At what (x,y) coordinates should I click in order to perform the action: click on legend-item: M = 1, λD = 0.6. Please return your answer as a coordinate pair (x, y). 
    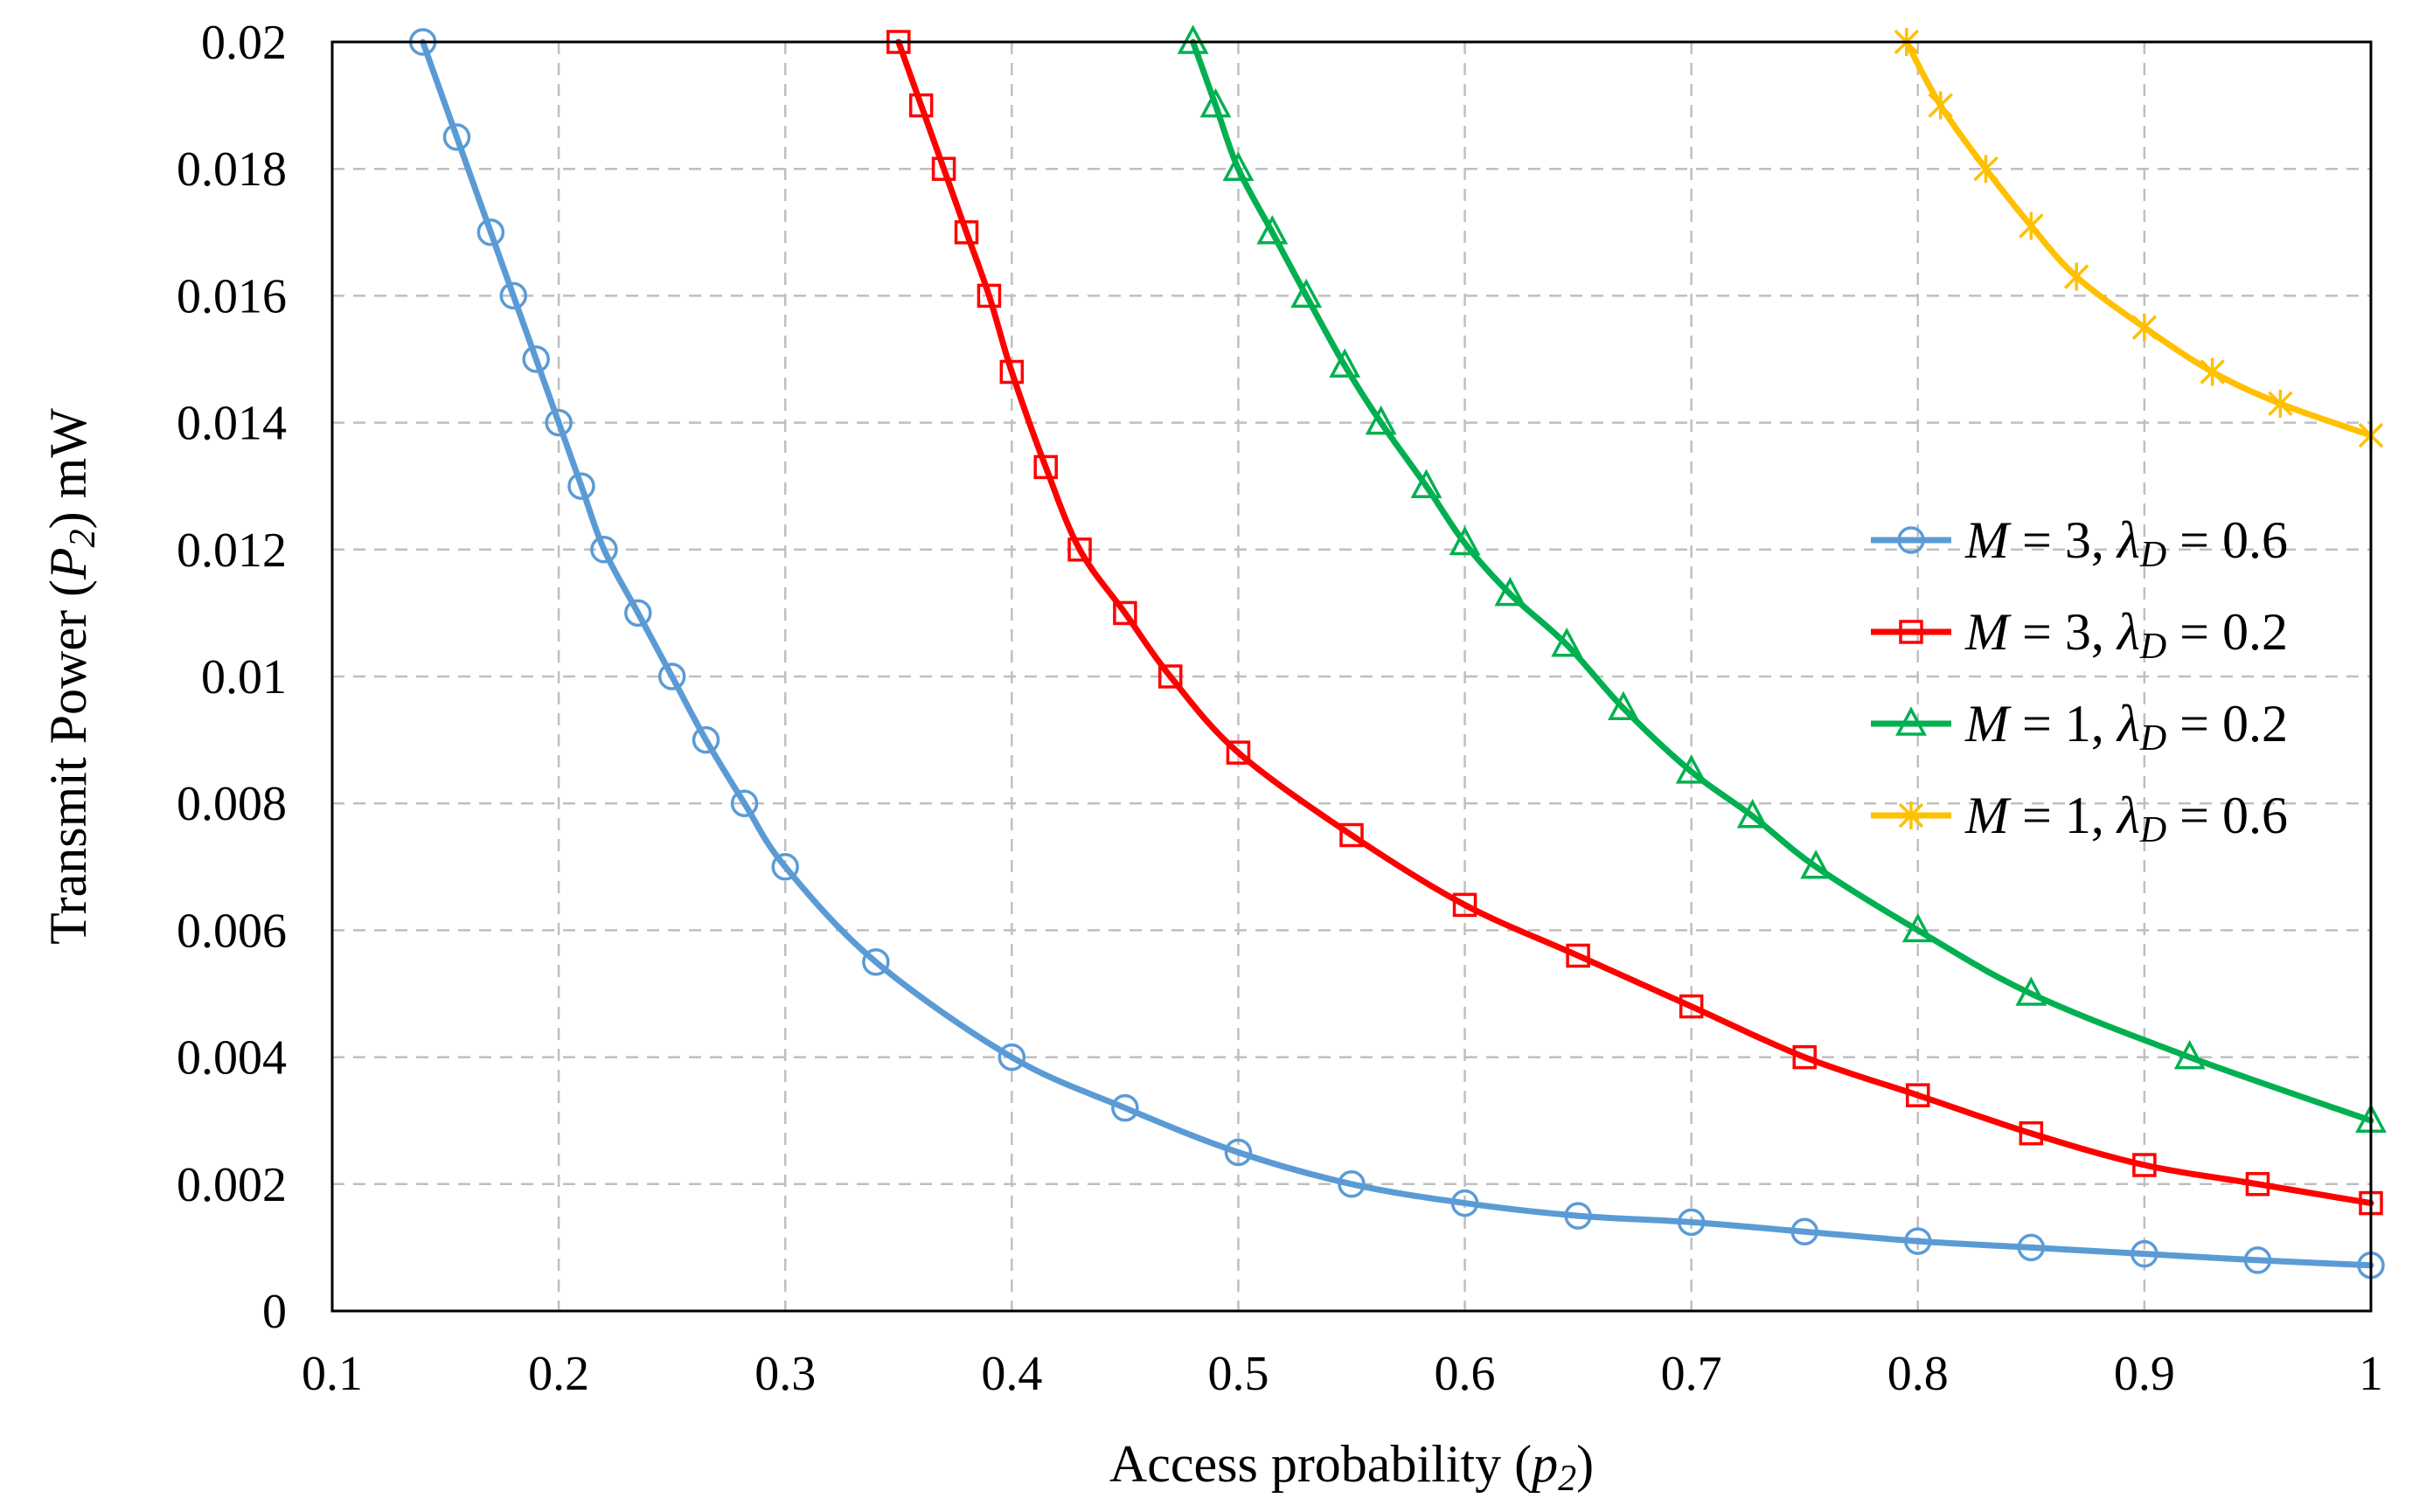
    Looking at the image, I should click on (2079, 818).